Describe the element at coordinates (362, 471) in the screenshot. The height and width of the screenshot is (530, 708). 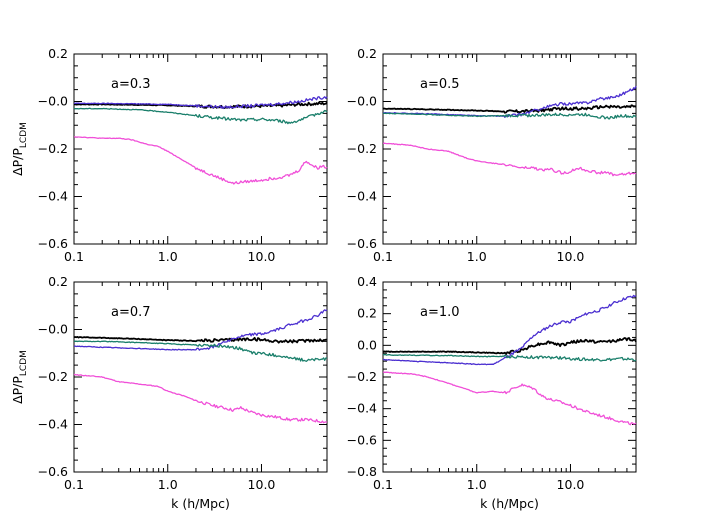
I see `y-tick-label: −0.8` at that location.